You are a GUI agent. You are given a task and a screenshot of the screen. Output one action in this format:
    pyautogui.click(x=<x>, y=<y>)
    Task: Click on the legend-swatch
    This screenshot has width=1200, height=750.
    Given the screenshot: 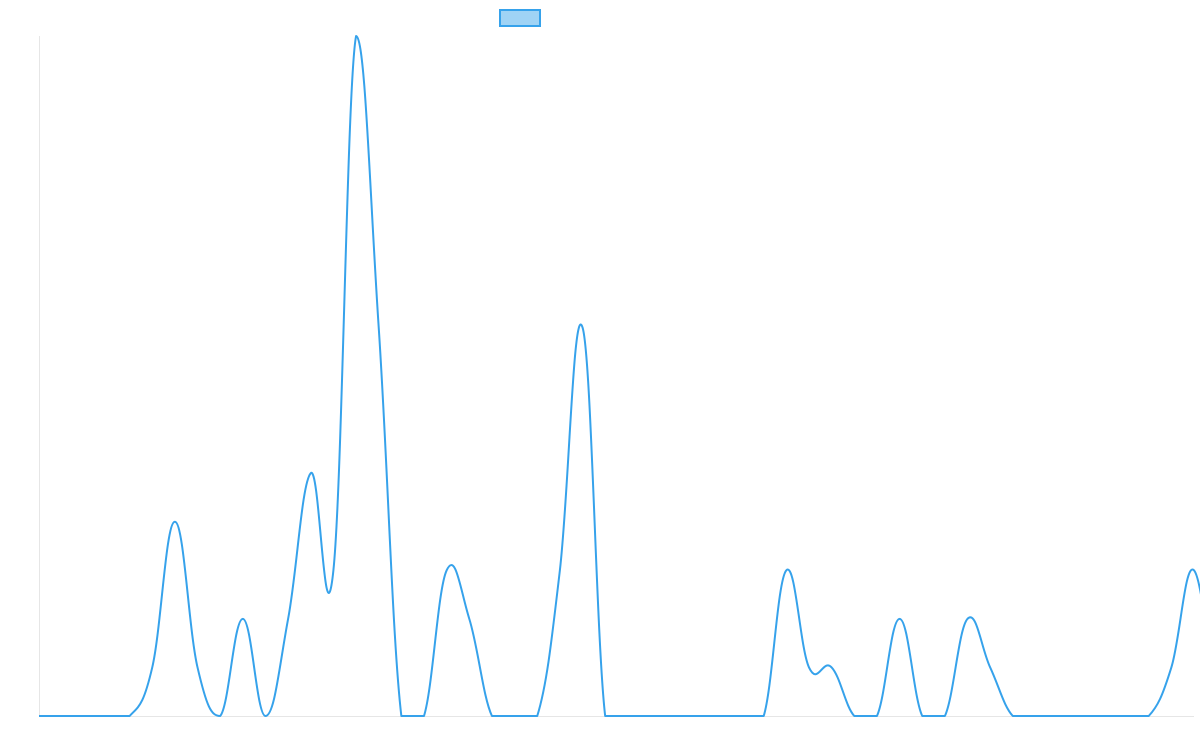 What is the action you would take?
    pyautogui.click(x=520, y=18)
    